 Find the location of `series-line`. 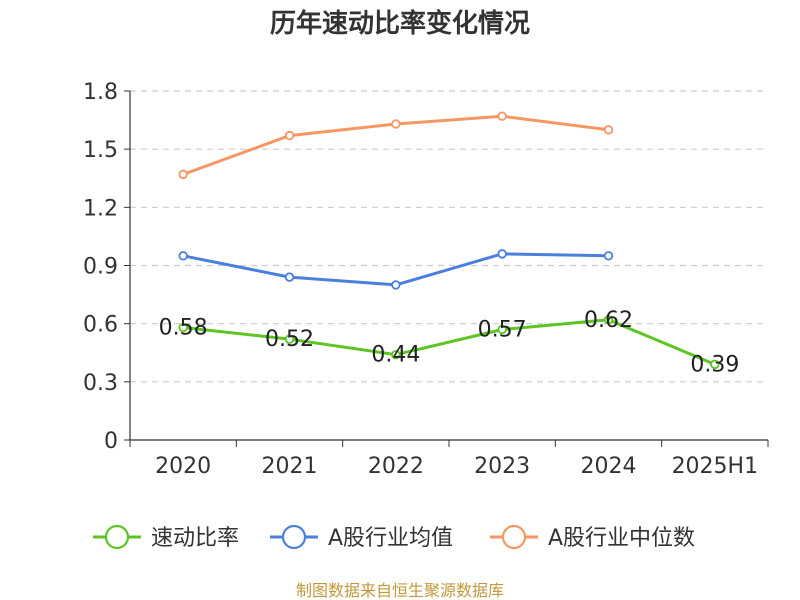

series-line is located at coordinates (449, 342).